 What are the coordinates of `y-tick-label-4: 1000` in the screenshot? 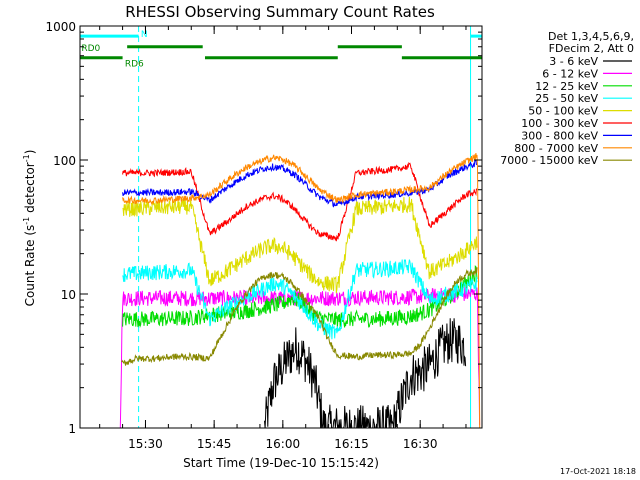 It's located at (60, 27).